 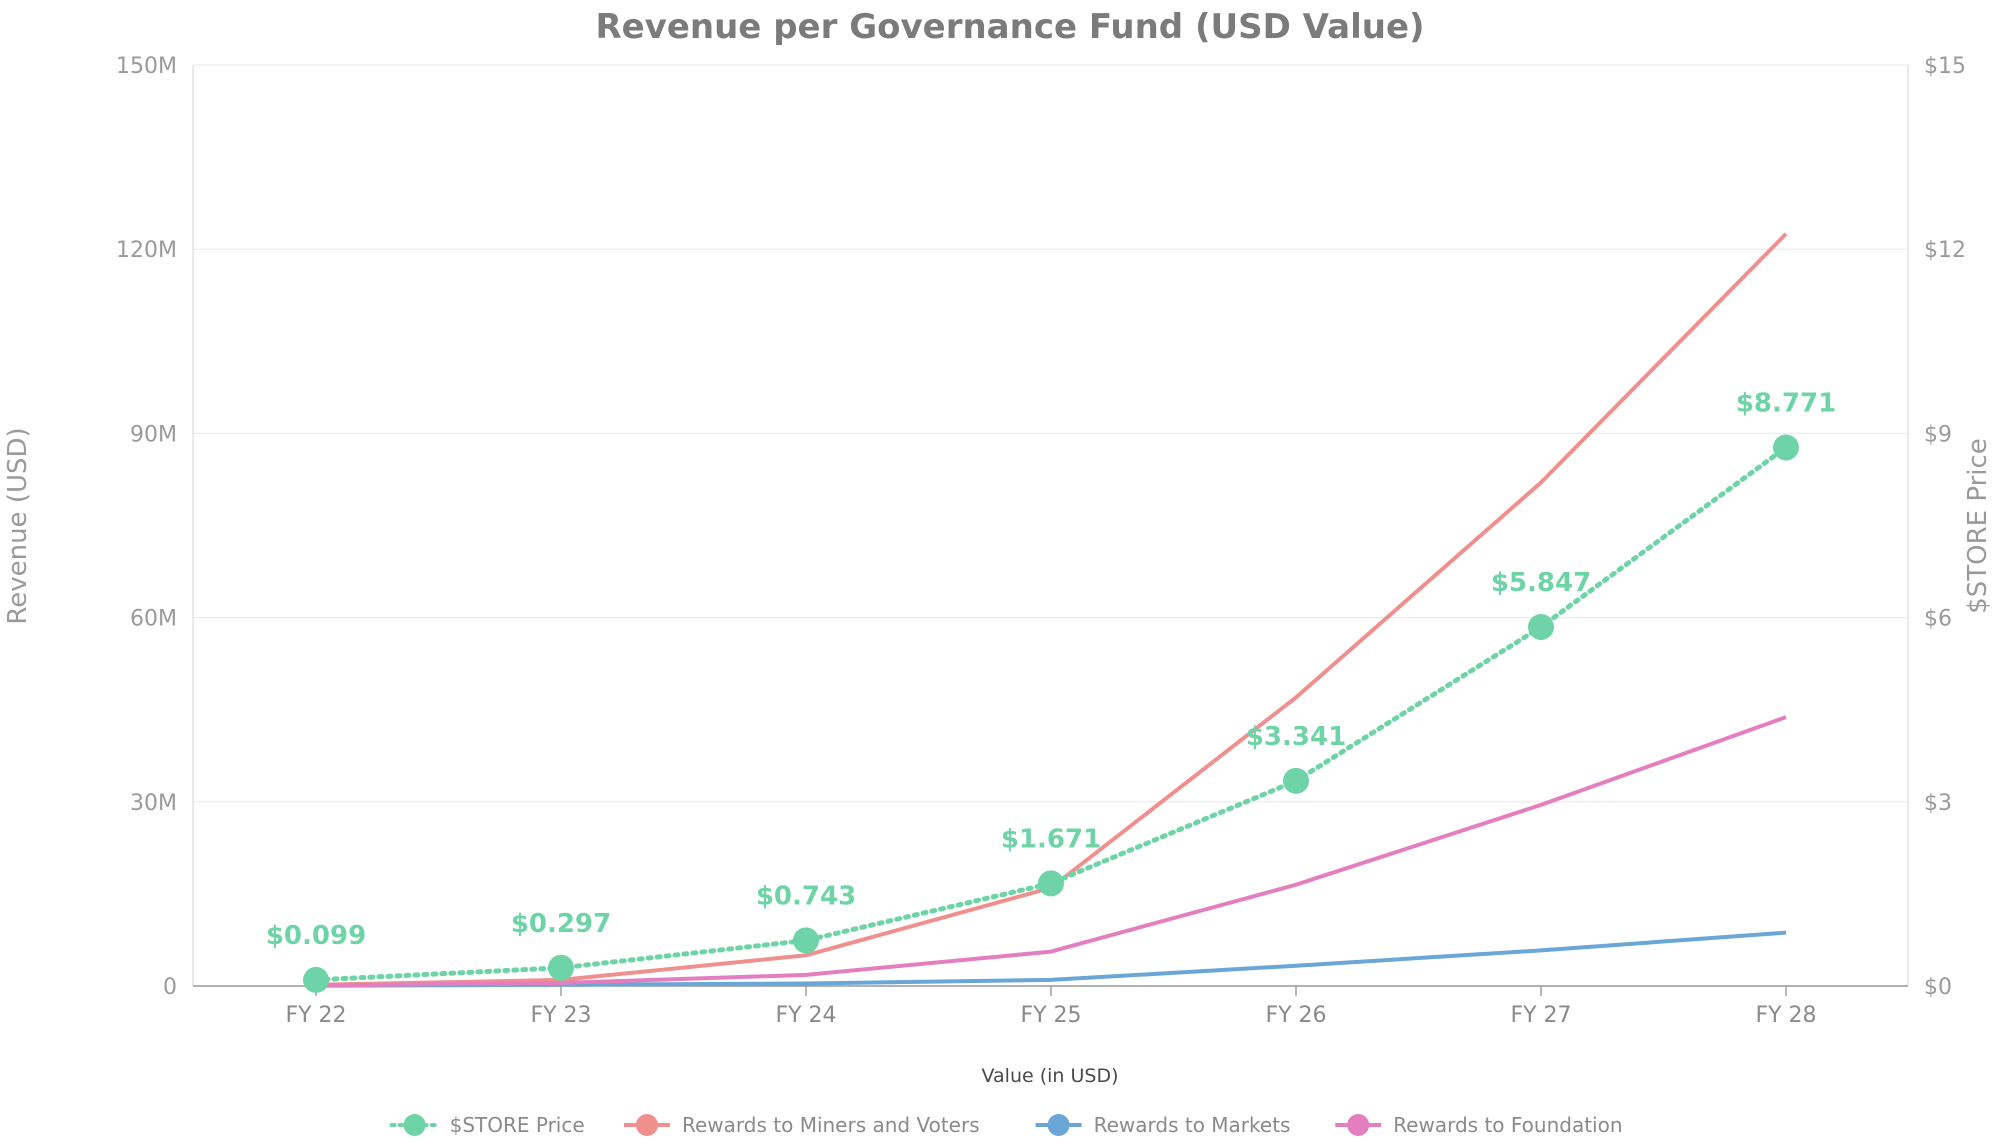 I want to click on legend-label: $STORE Price, so click(x=517, y=1125).